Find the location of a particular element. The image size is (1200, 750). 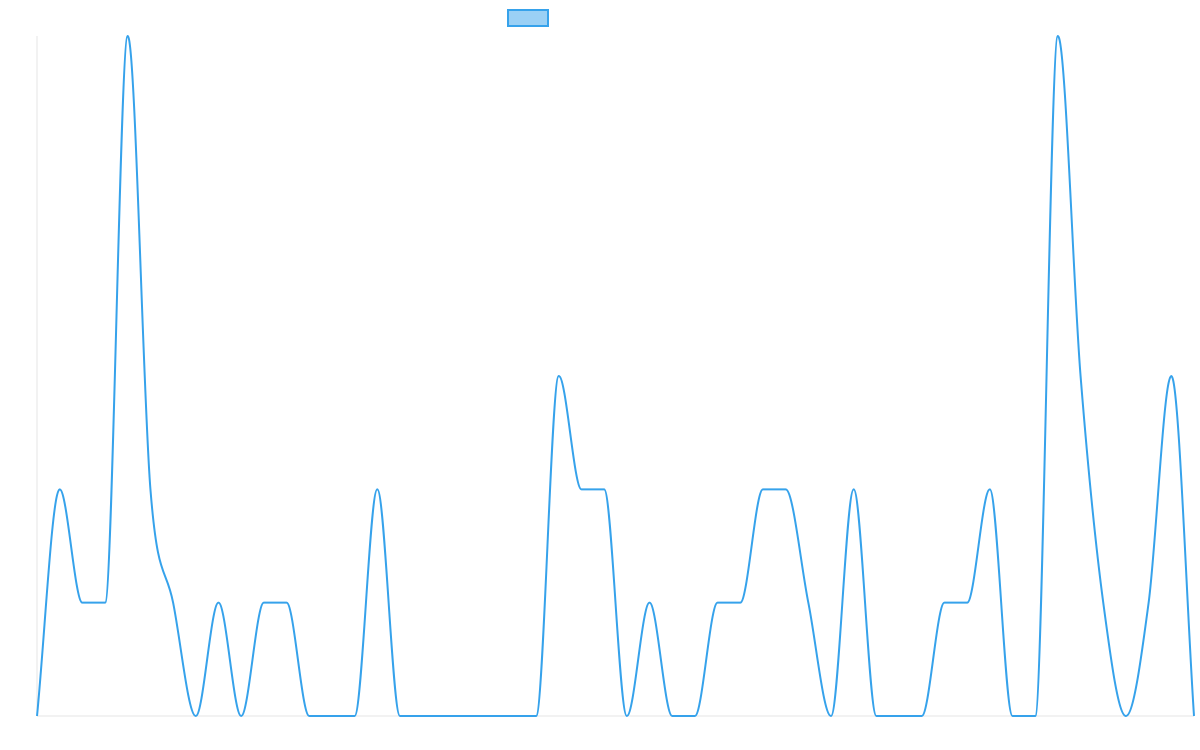

legend is located at coordinates (528, 18).